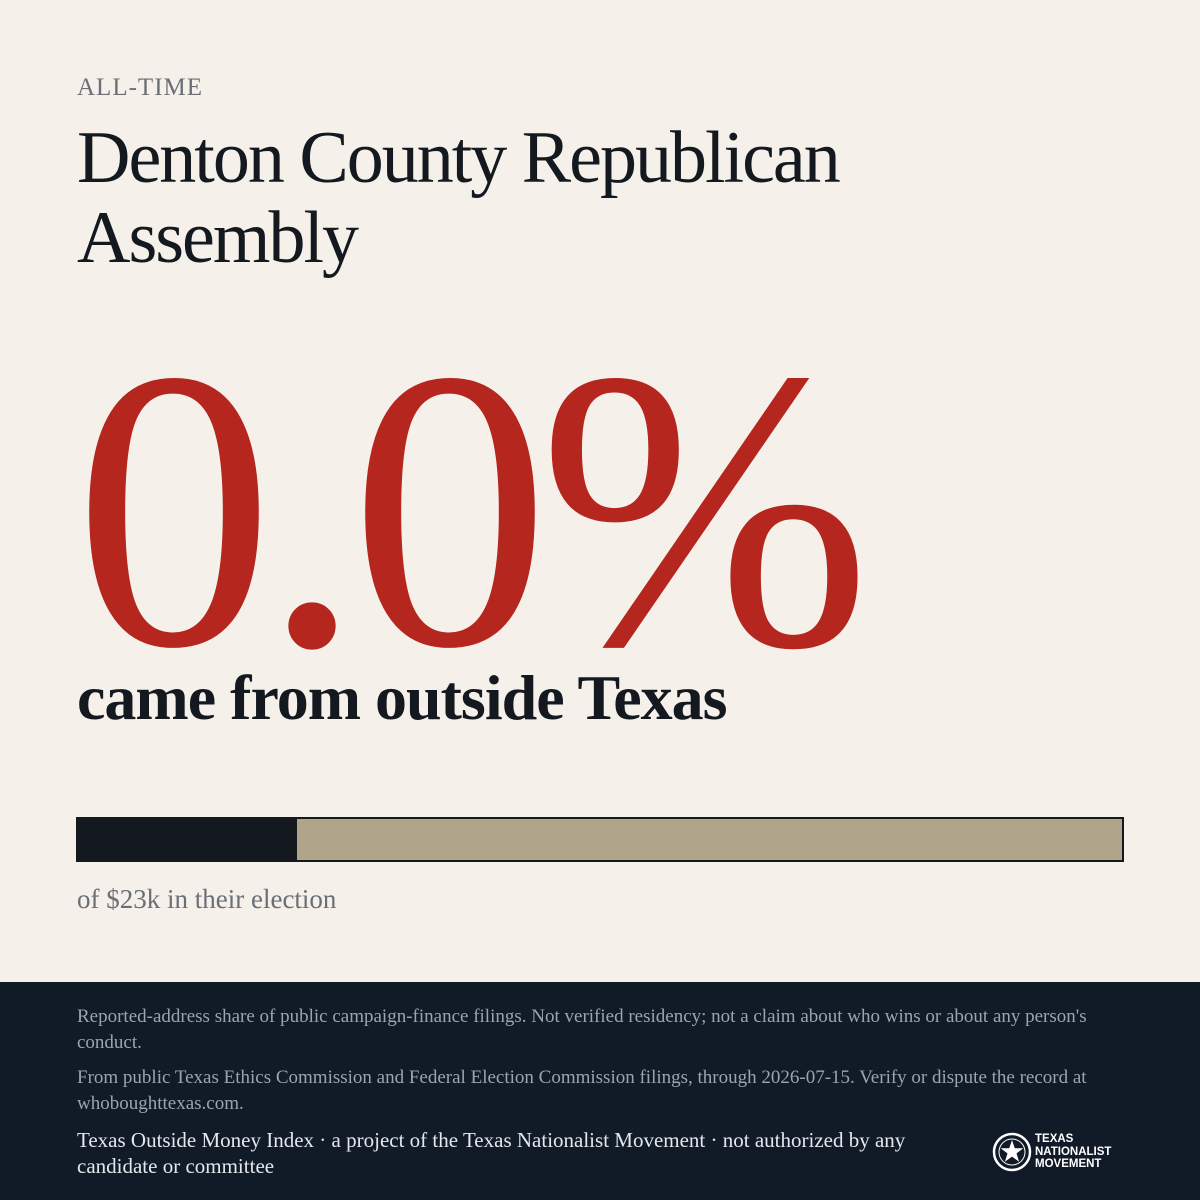 The width and height of the screenshot is (1200, 1200). I want to click on period-label: ALL-TIME, so click(140, 87).